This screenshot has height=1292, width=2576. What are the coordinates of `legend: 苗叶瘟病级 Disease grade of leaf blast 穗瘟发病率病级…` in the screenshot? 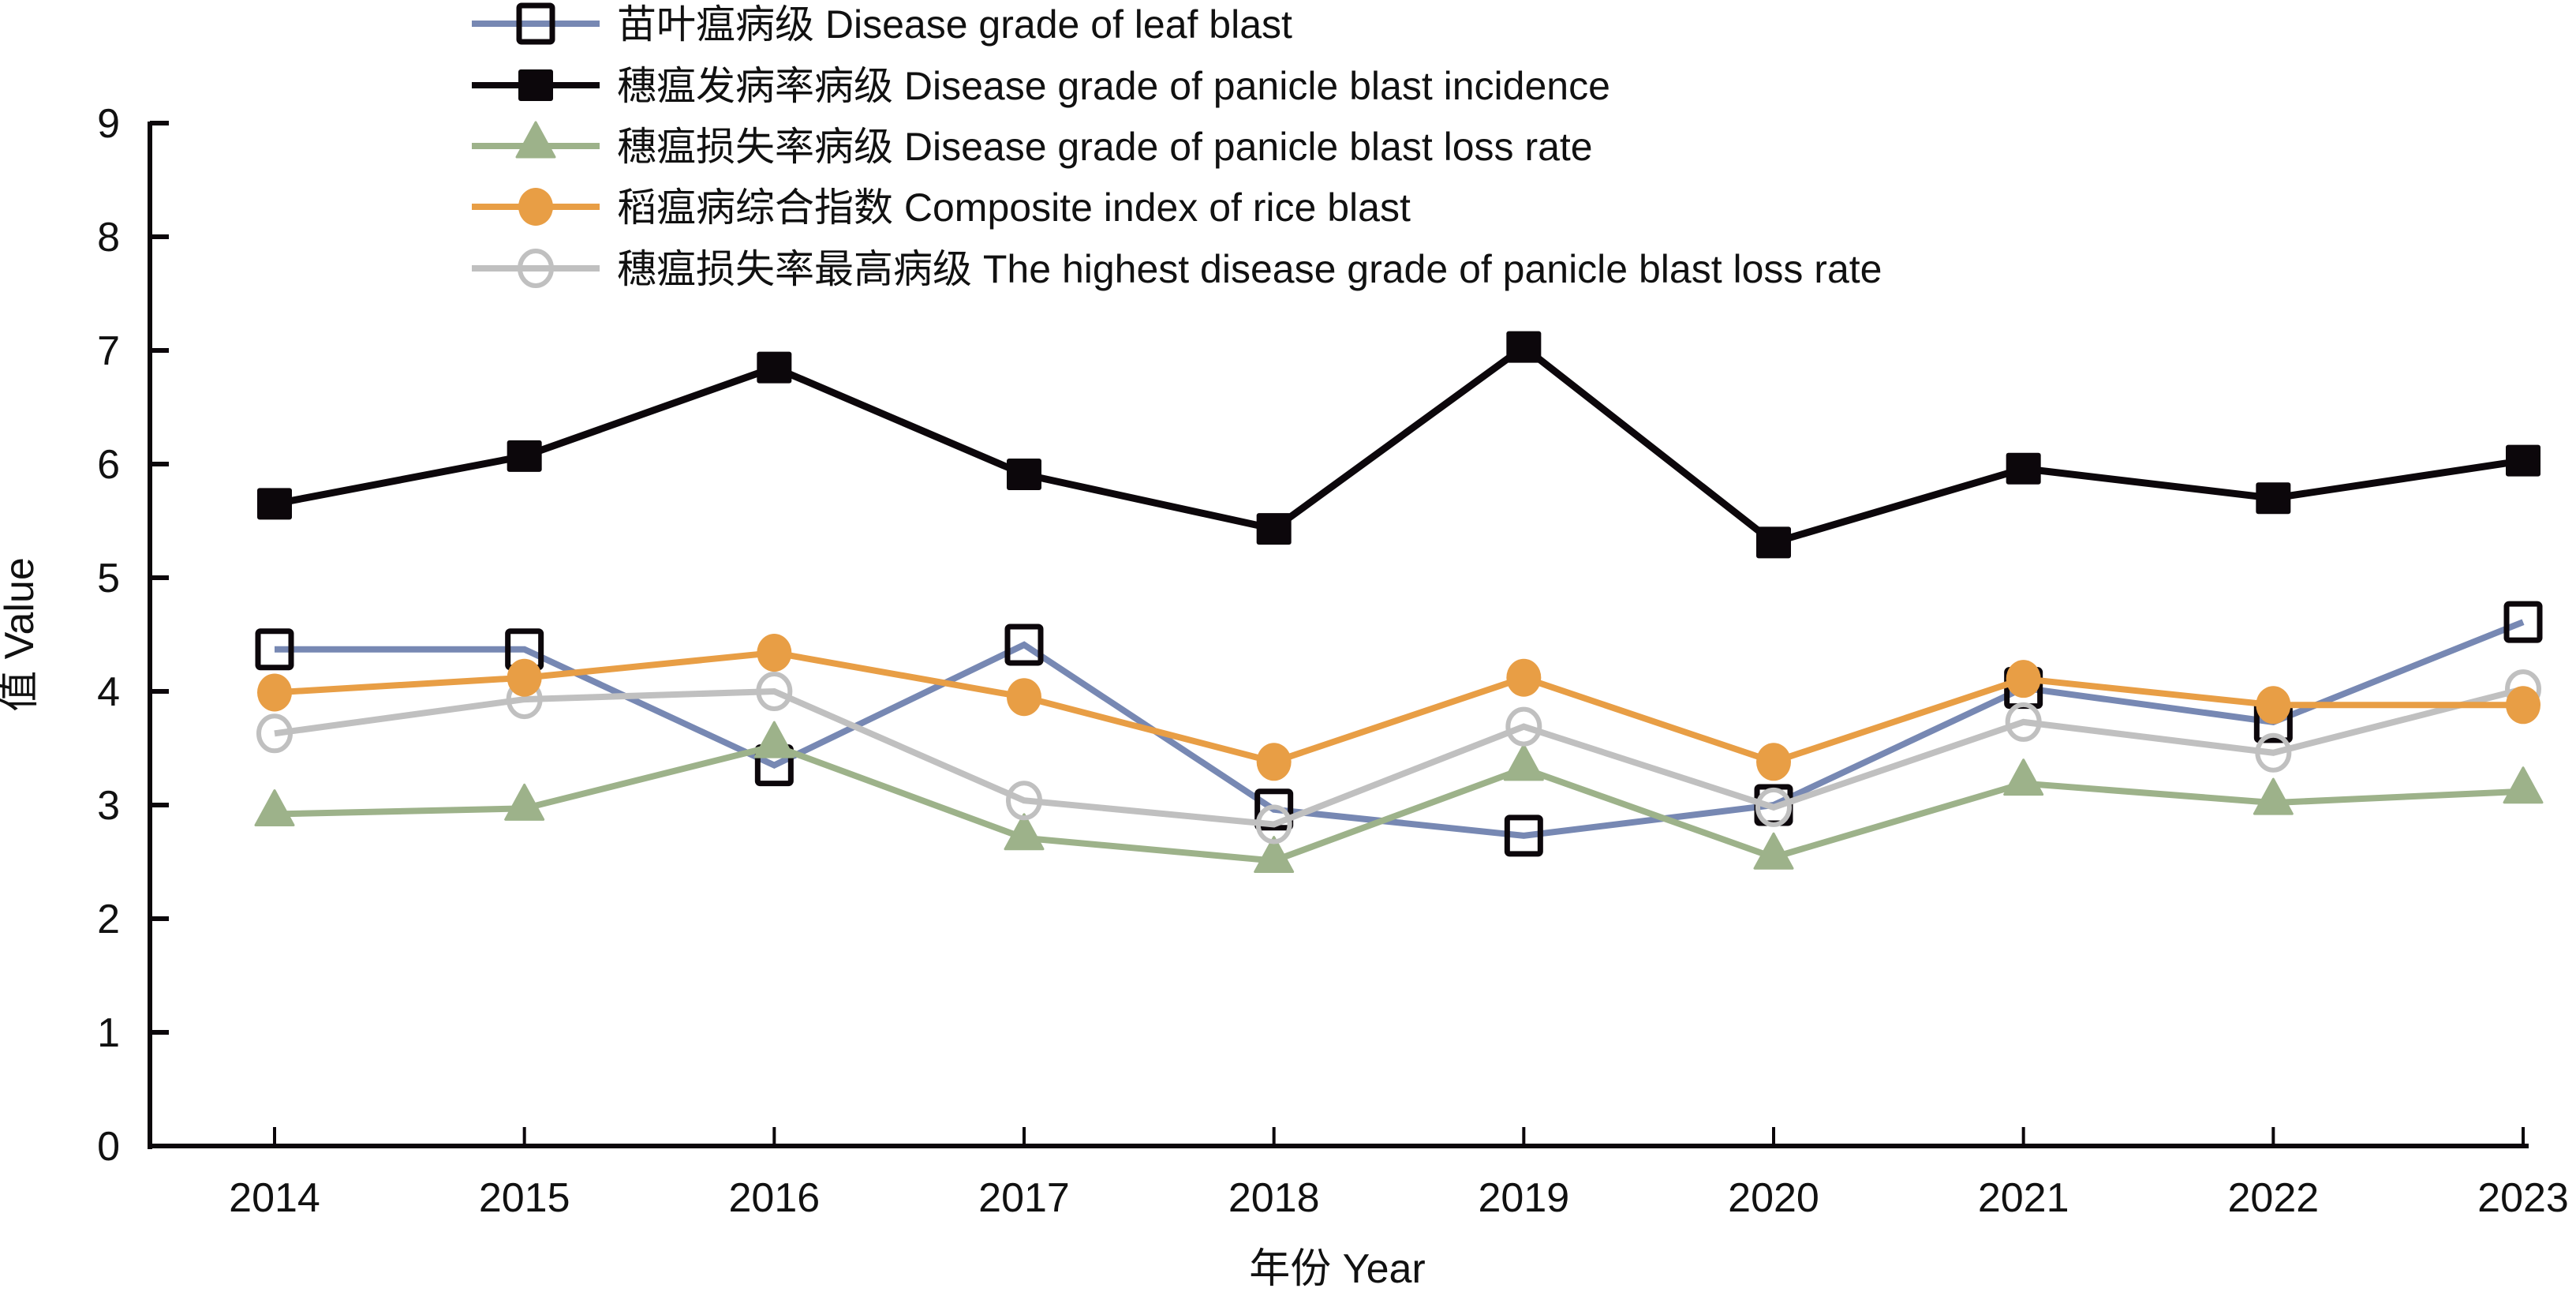 It's located at (1177, 146).